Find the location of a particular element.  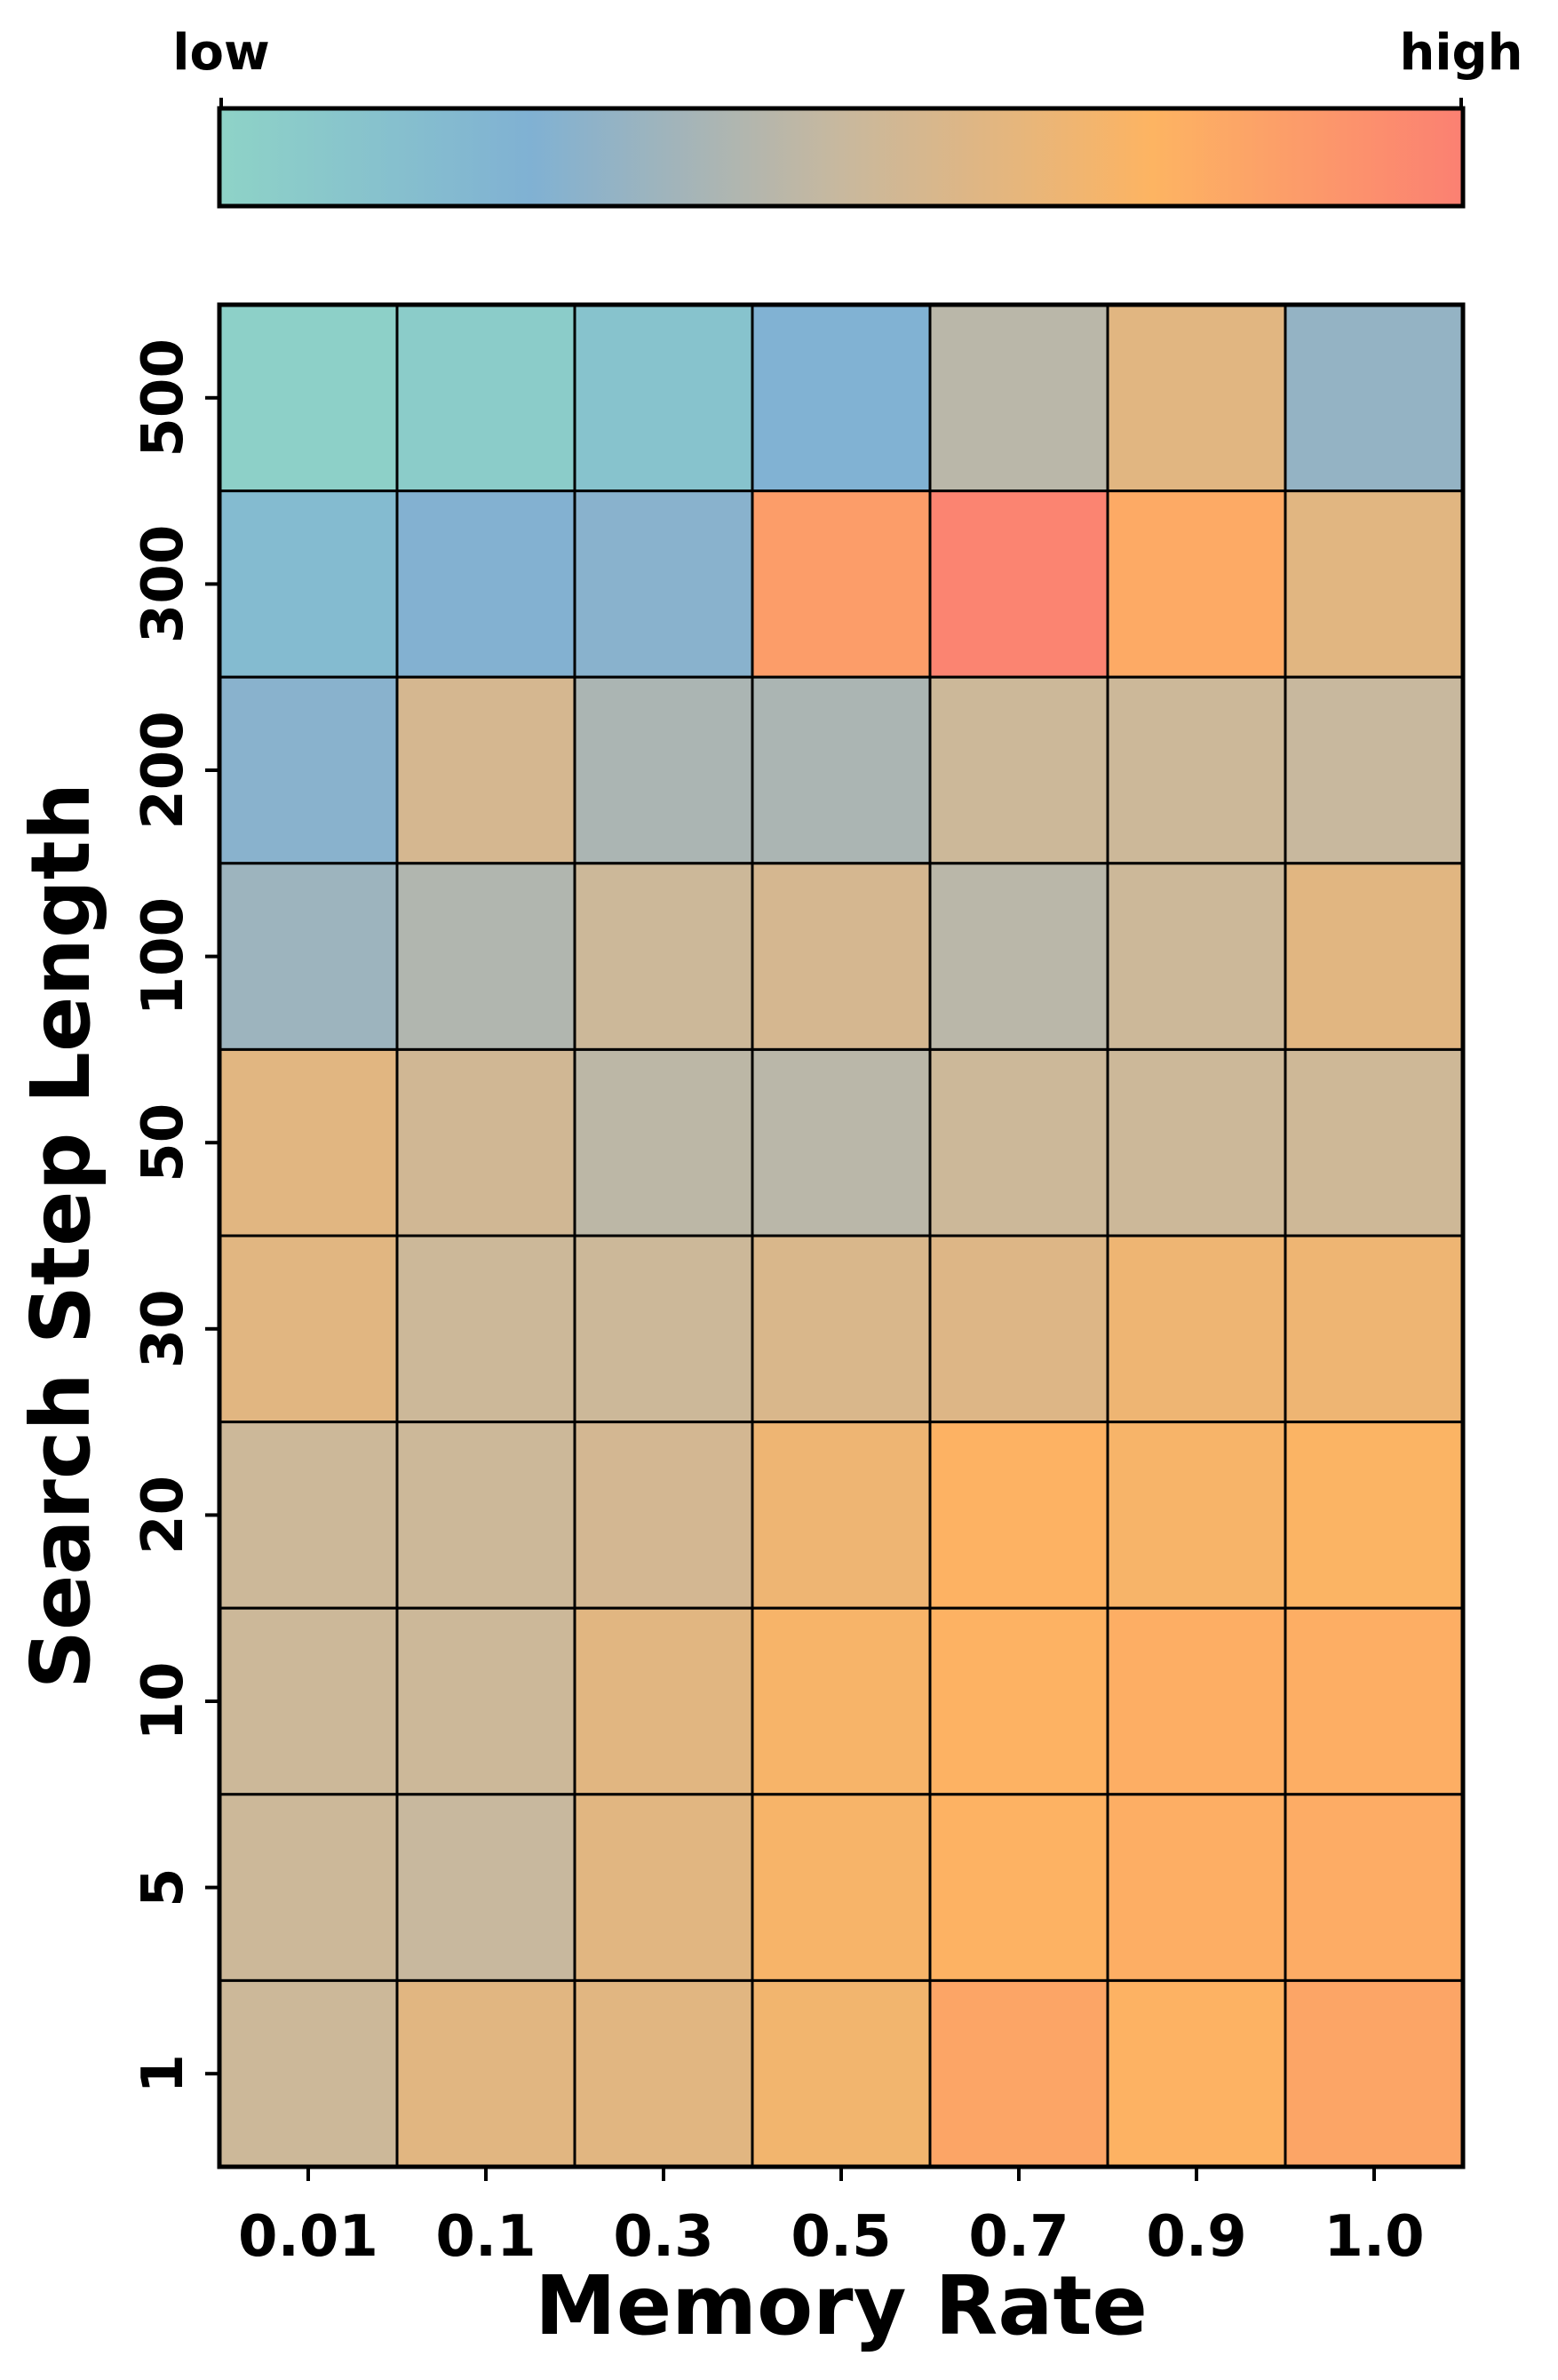

y-tick-label: 10 is located at coordinates (163, 1700).